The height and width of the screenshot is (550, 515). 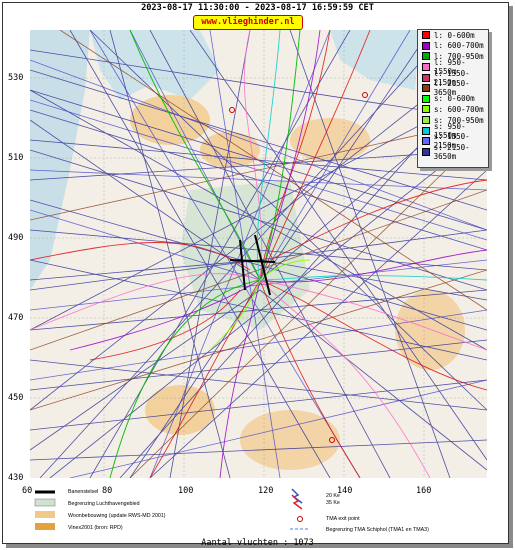 I want to click on flight-count: Aantal vluchten : 1073, so click(x=257, y=543).